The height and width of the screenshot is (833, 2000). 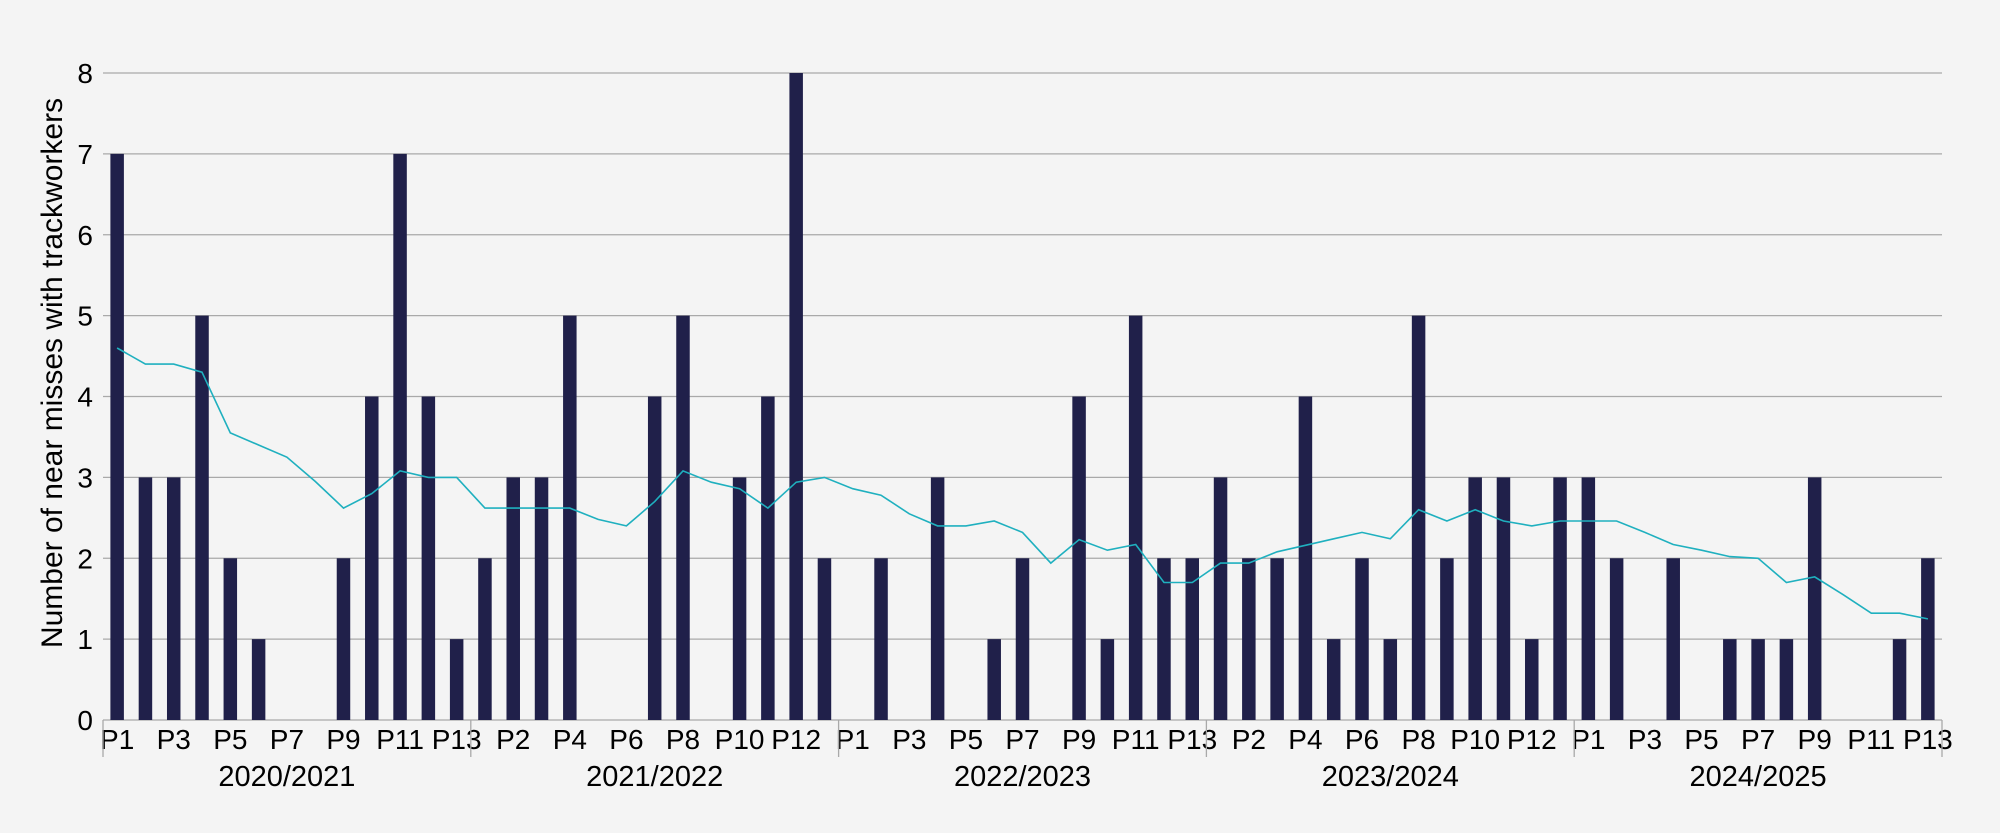 What do you see at coordinates (85, 720) in the screenshot?
I see `y-tick-label: 0` at bounding box center [85, 720].